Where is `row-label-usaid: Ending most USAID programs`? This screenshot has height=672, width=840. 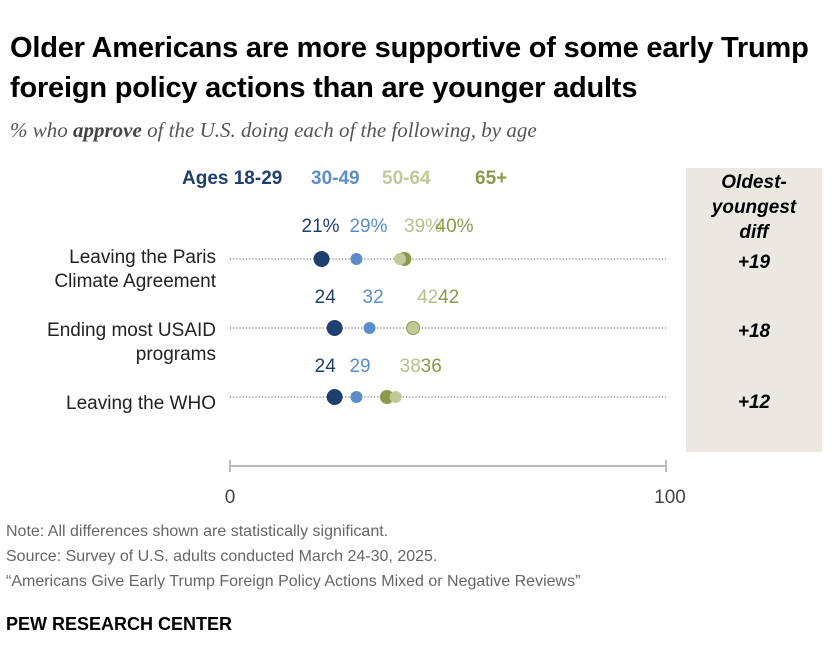
row-label-usaid: Ending most USAID programs is located at coordinates (131, 342).